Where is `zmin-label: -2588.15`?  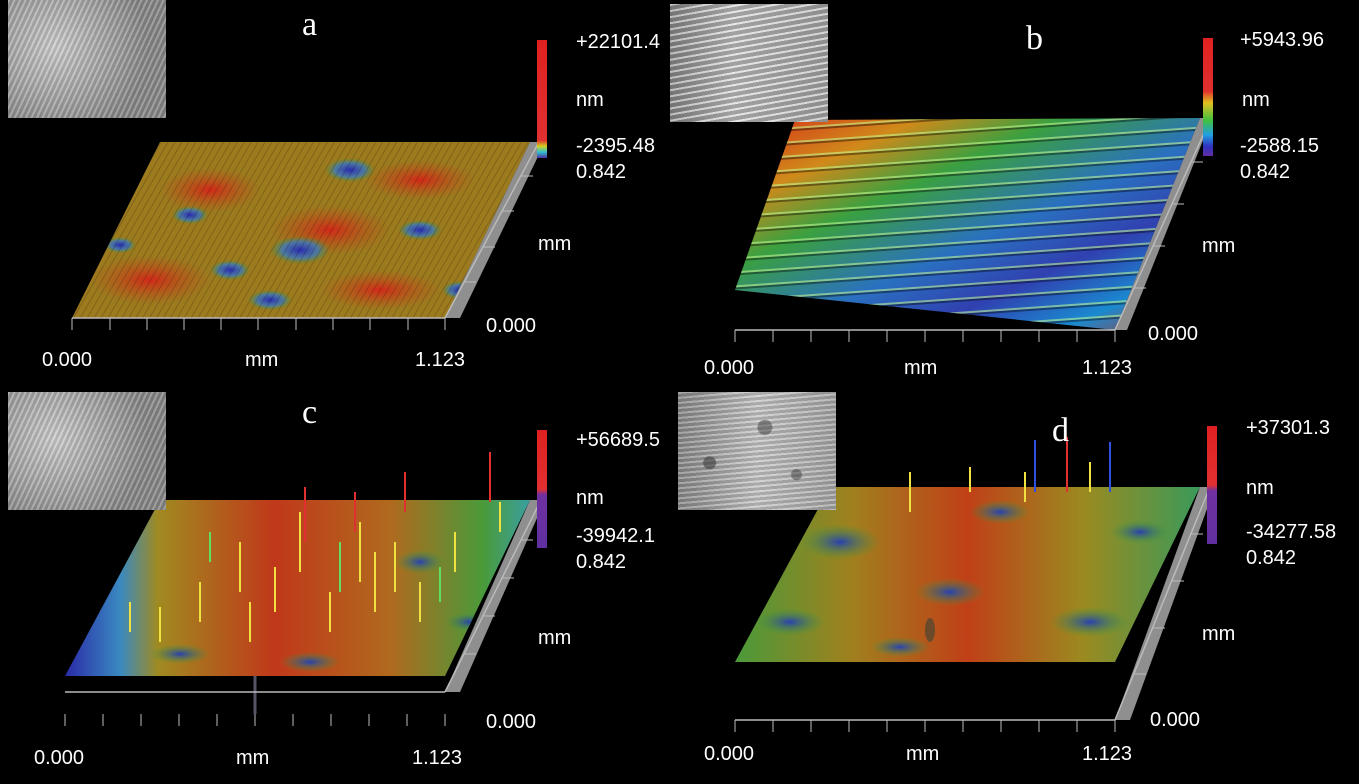
zmin-label: -2588.15 is located at coordinates (1279, 146).